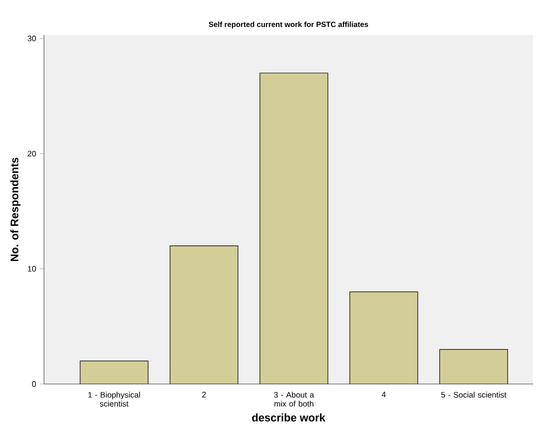  What do you see at coordinates (289, 417) in the screenshot?
I see `x-axis-title: describe work` at bounding box center [289, 417].